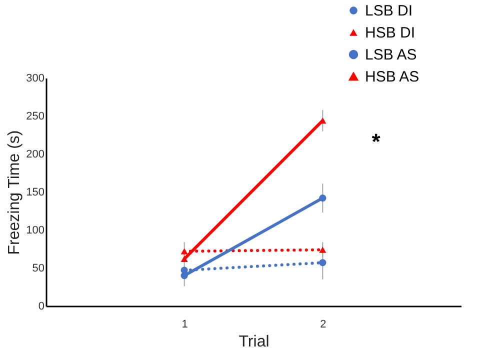  Describe the element at coordinates (35, 154) in the screenshot. I see `y-tick-label: 200` at that location.